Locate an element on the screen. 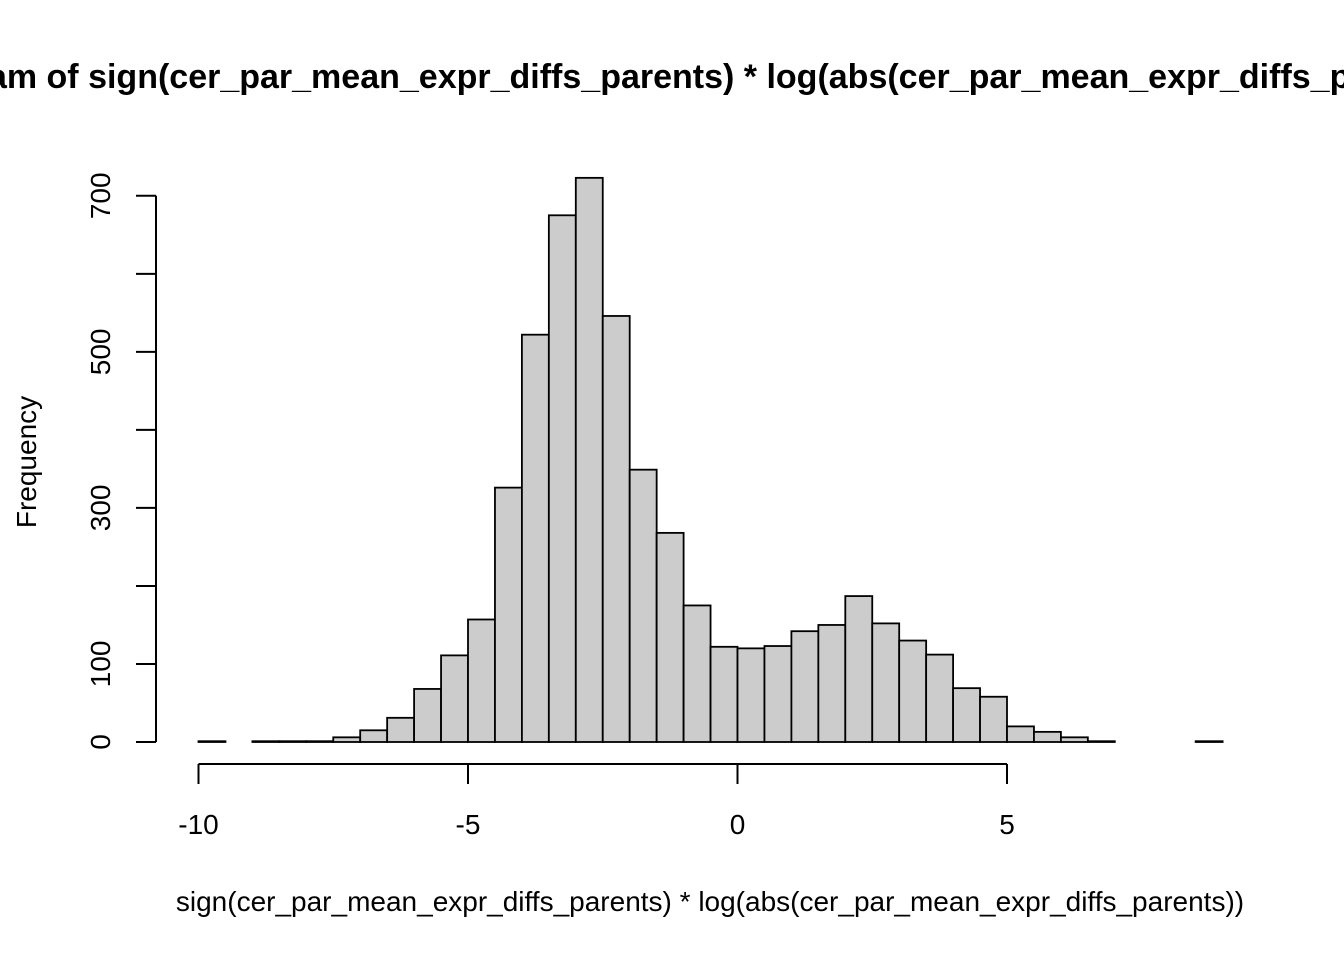 The width and height of the screenshot is (1344, 960). y-axis-label: Frequency is located at coordinates (26, 462).